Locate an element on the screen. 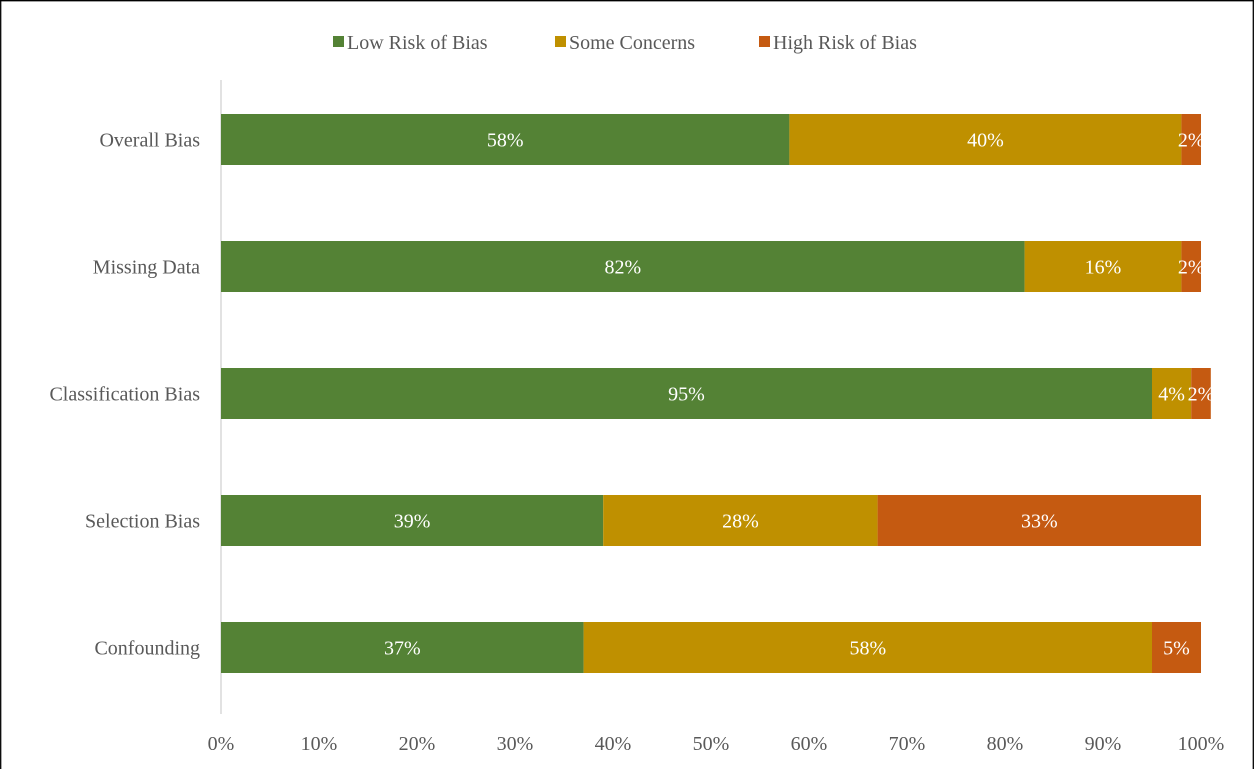 This screenshot has height=769, width=1254. data-label-classification-bias-low-risk-of-bias: 95% is located at coordinates (686, 395).